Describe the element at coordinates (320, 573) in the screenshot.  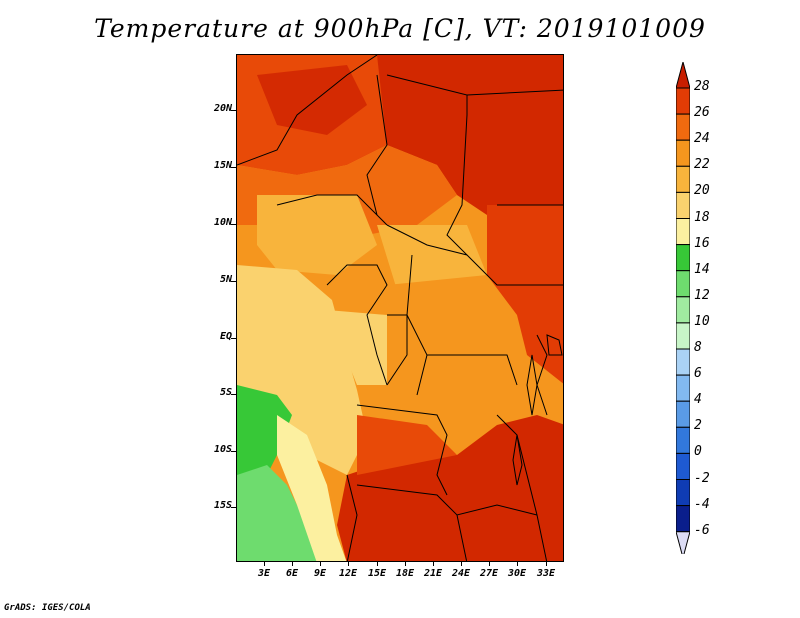
I see `lon-label: 9E` at that location.